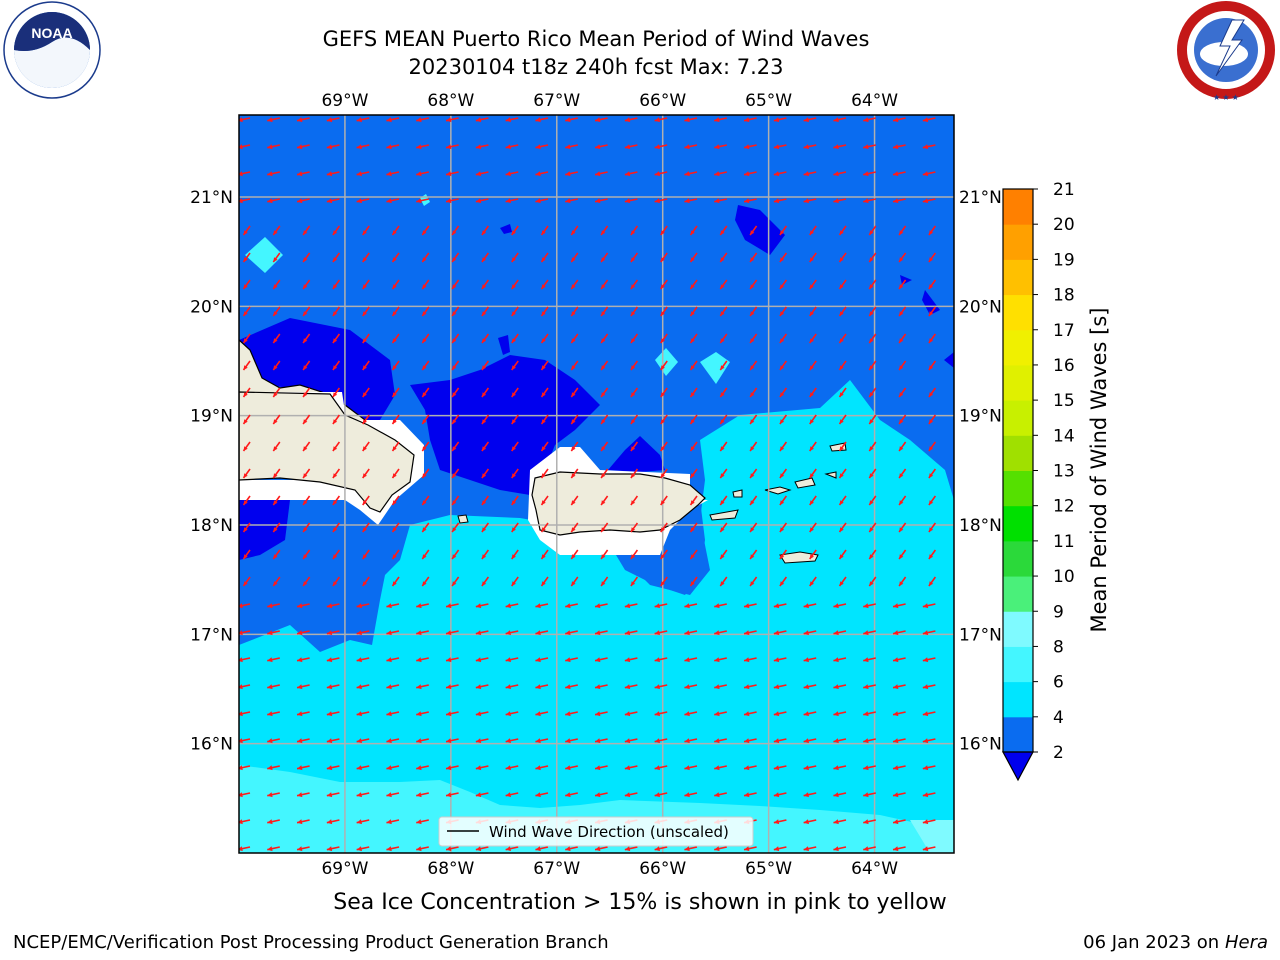 The height and width of the screenshot is (960, 1280). Describe the element at coordinates (211, 635) in the screenshot. I see `y-tick-label: 17°N` at that location.